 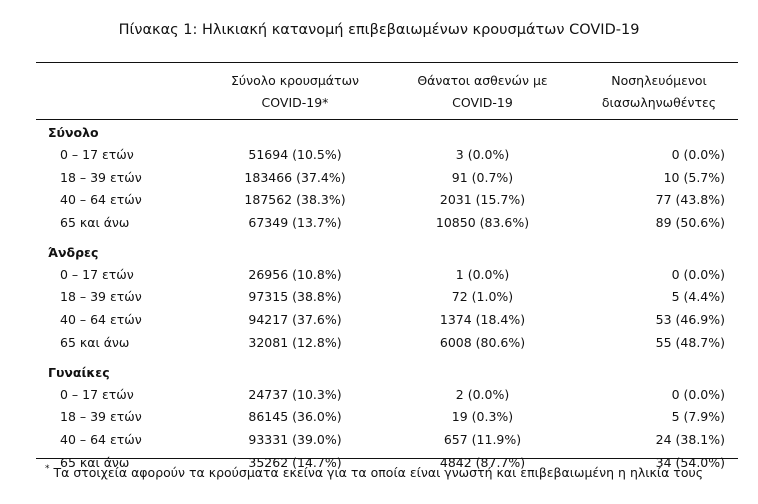 I want to click on deaths-cell: 6008 (80.6%), so click(x=482, y=342).